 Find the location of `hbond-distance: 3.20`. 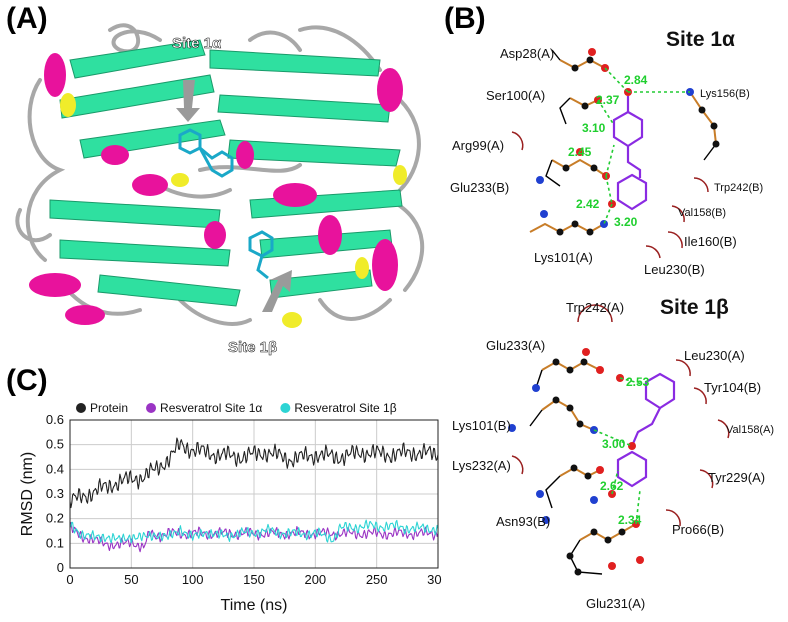

hbond-distance: 3.20 is located at coordinates (626, 222).